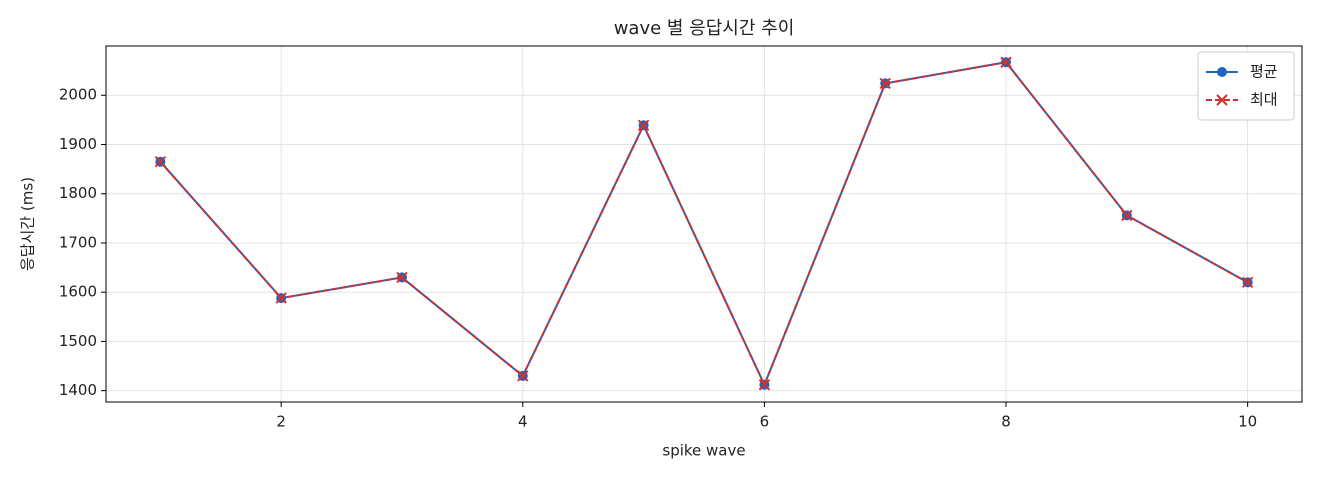 The height and width of the screenshot is (480, 1320). I want to click on x-tick-label: 4, so click(523, 422).